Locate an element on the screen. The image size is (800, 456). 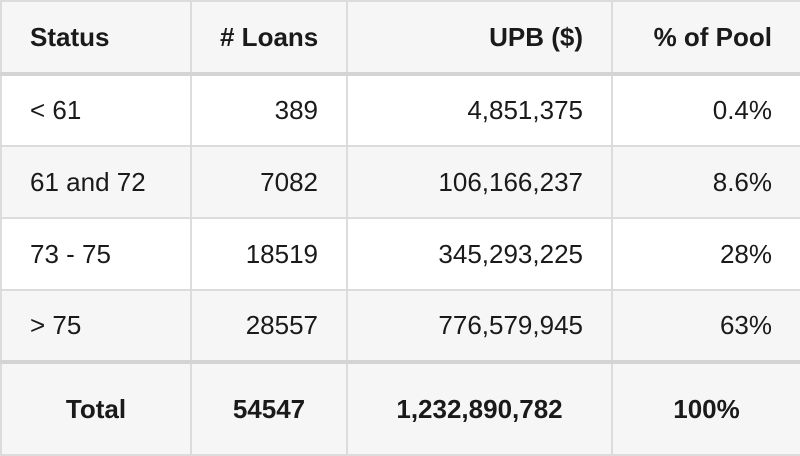
cell-pool-pct: 0.4% is located at coordinates (705, 110).